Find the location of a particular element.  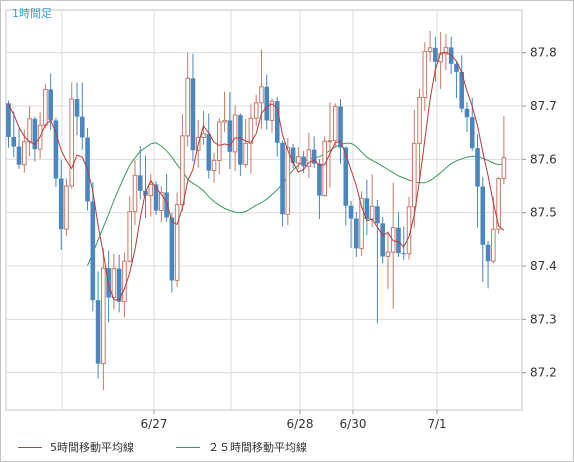

legend-ma25: ２５時間移動平均線 is located at coordinates (241, 447).